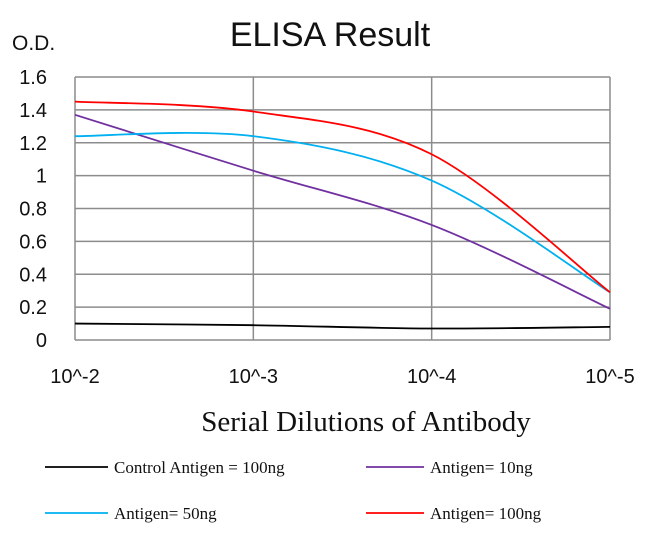 The width and height of the screenshot is (650, 542). What do you see at coordinates (33, 111) in the screenshot?
I see `y-tick-label: 1.4` at bounding box center [33, 111].